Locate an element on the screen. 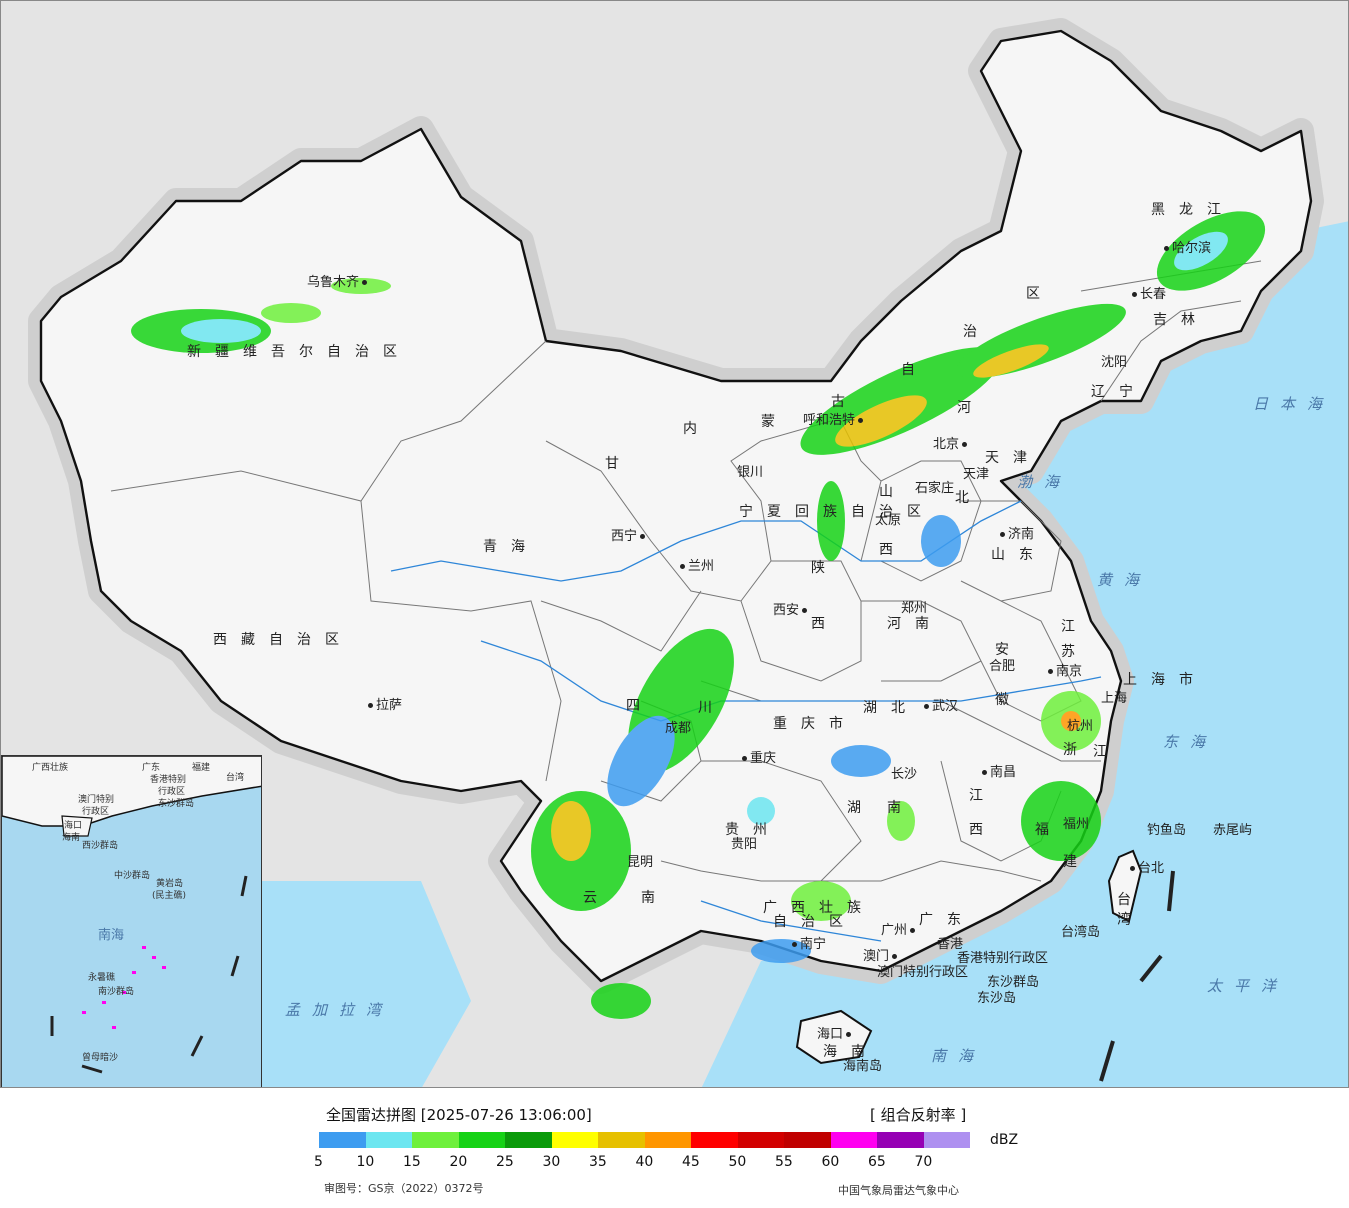  tick-label: 45 is located at coordinates (691, 1162).